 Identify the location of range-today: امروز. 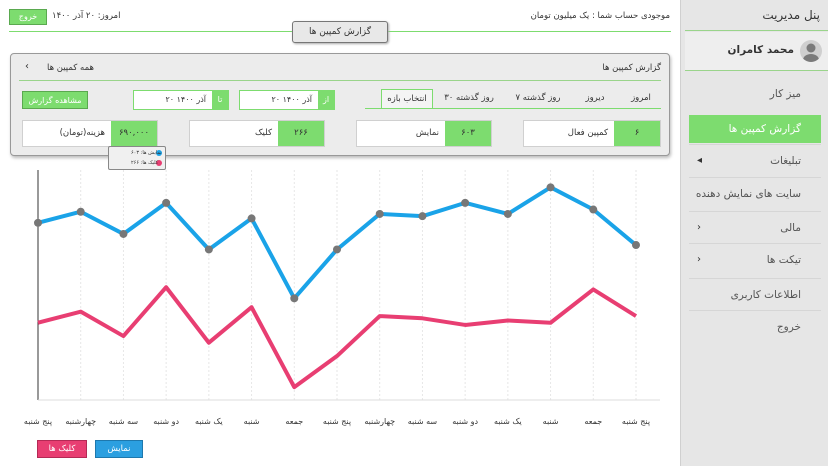
(641, 98).